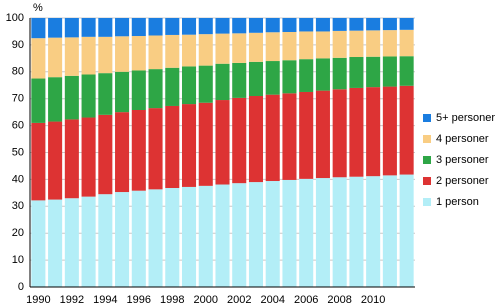  I want to click on x-tick-label: 2006, so click(306, 300).